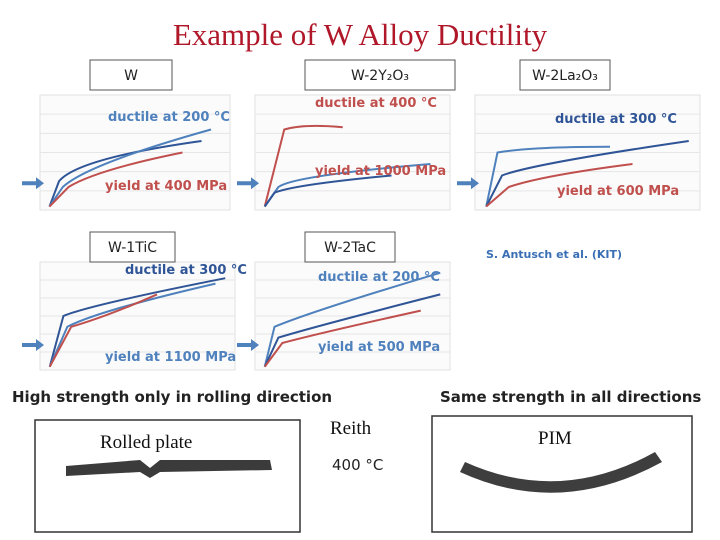  Describe the element at coordinates (561, 472) in the screenshot. I see `sample-pim` at that location.